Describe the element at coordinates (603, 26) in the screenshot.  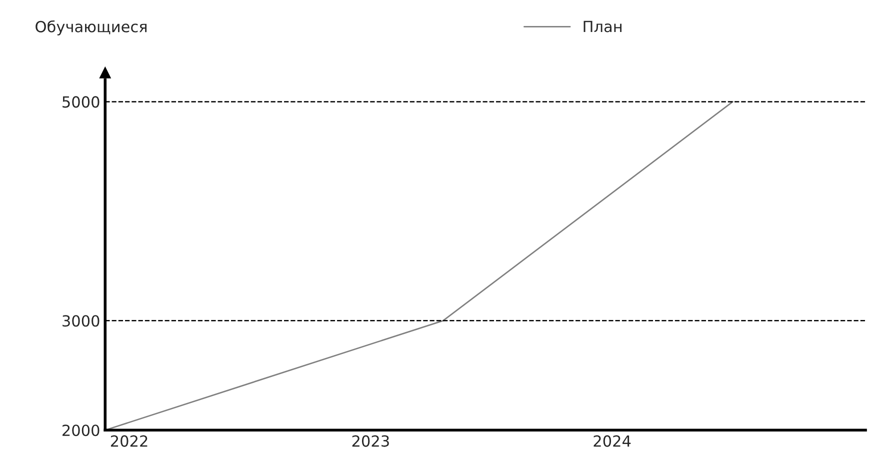
I see `legend-label: План` at that location.